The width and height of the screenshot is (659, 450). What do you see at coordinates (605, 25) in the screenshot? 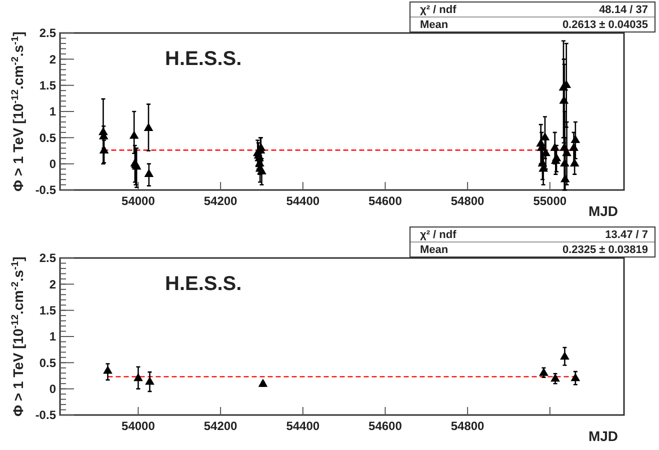
I see `text: 0.2613 ± 0.04035` at bounding box center [605, 25].